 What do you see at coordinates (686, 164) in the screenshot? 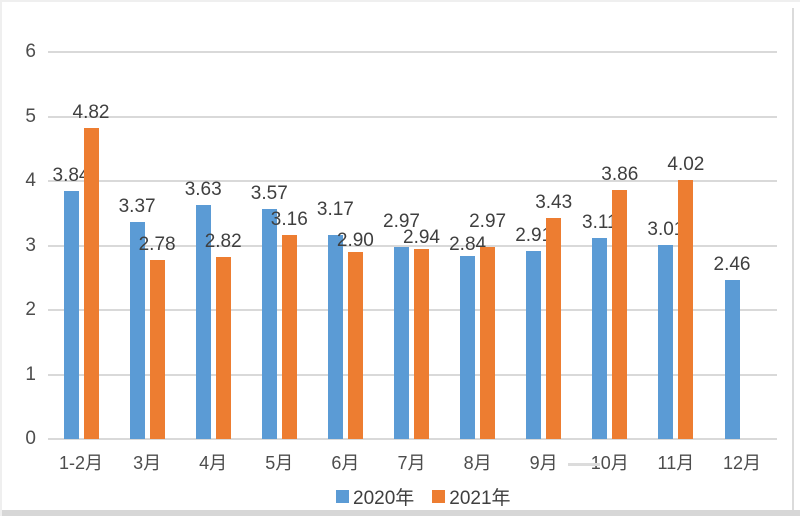
I see `data-label: 4.02` at bounding box center [686, 164].